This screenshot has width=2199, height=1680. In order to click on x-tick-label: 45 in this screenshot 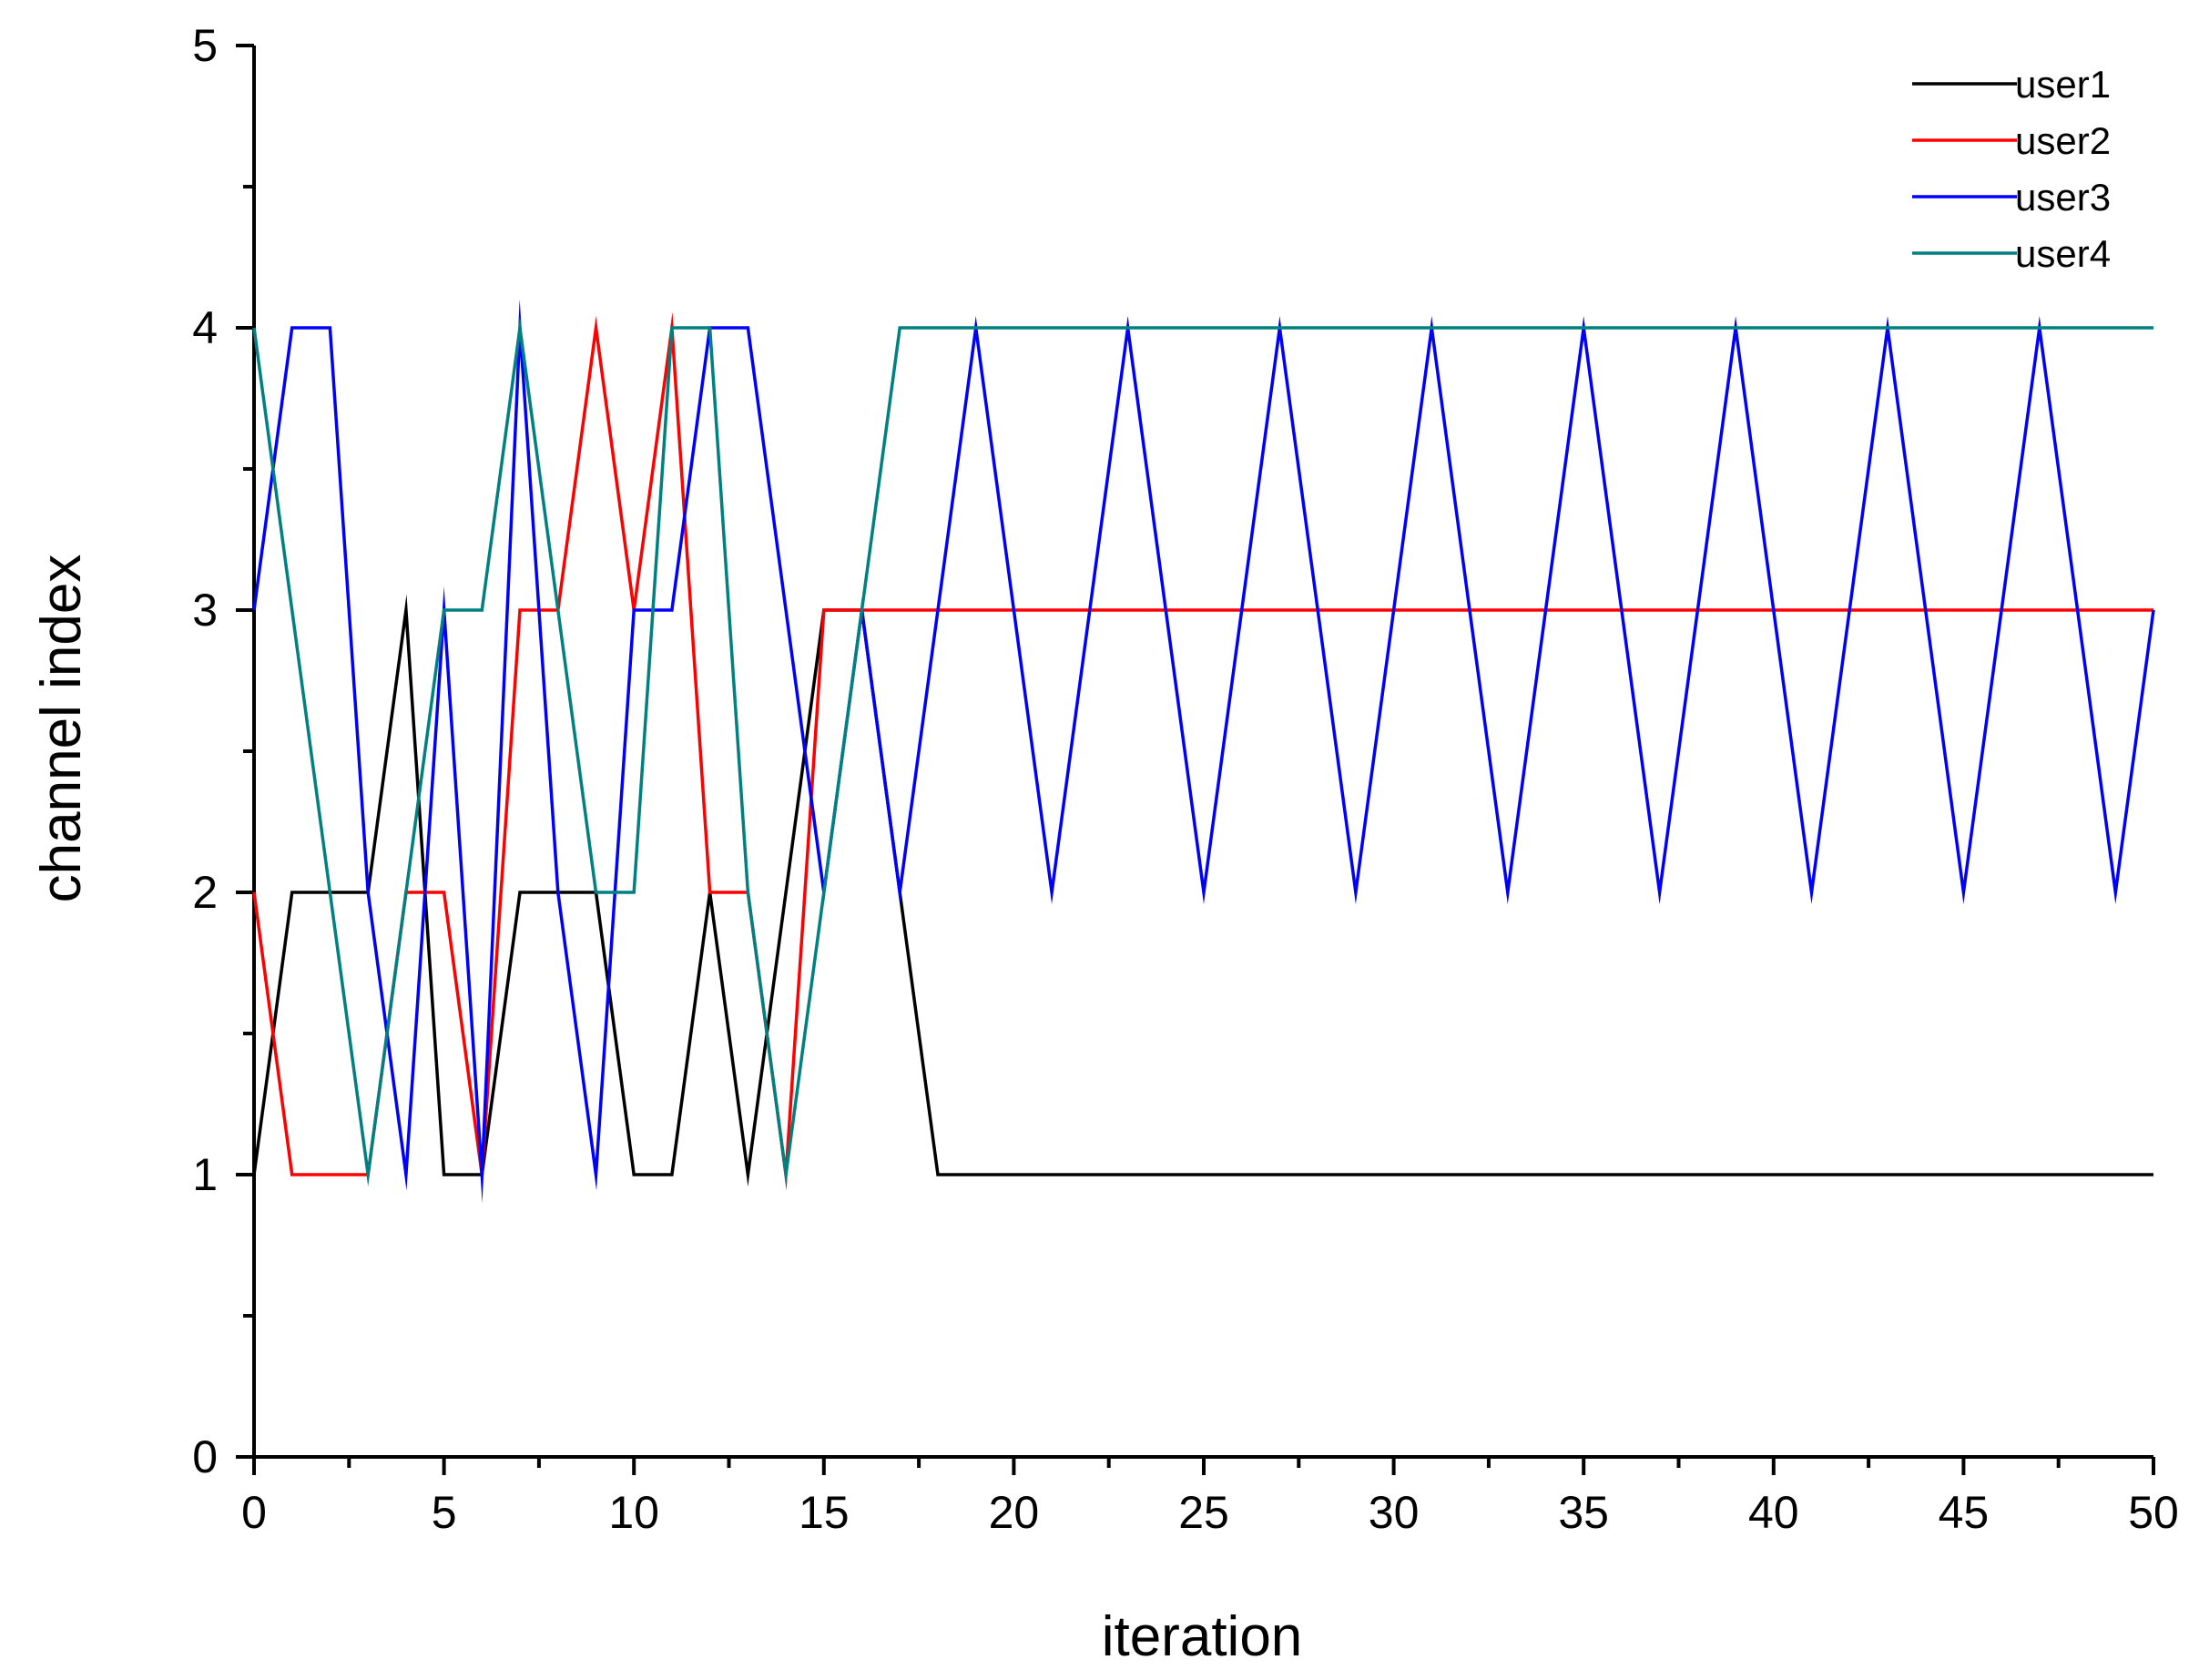, I will do `click(1964, 1512)`.